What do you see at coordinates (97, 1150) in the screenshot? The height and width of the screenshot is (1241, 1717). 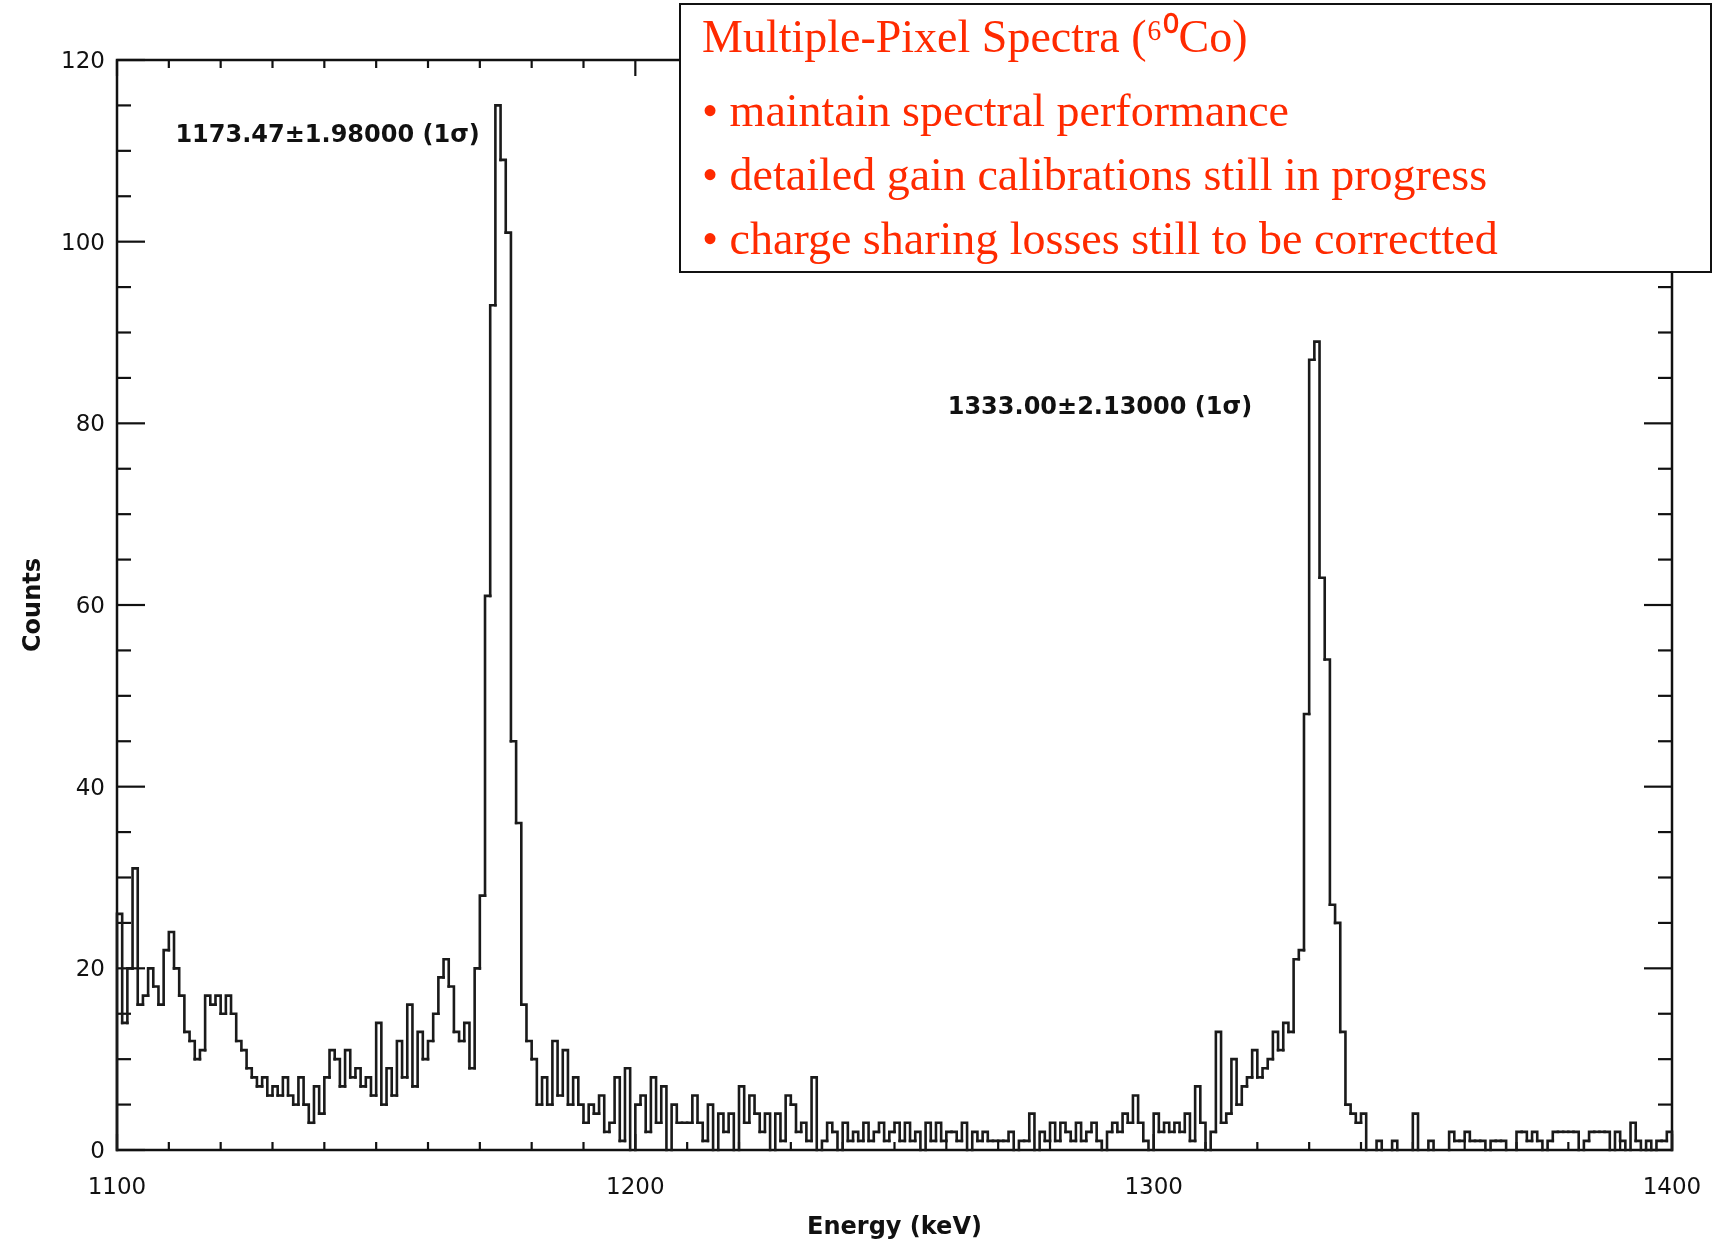 I see `y-tick-label: 0` at bounding box center [97, 1150].